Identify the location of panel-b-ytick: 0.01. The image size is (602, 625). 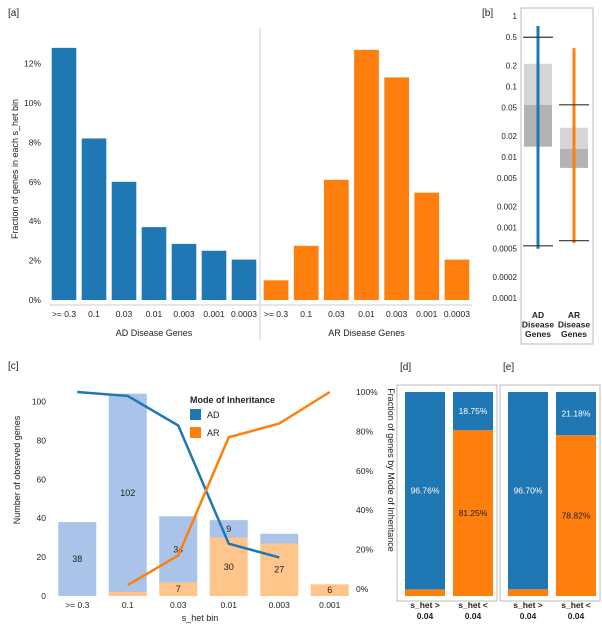
(509, 157).